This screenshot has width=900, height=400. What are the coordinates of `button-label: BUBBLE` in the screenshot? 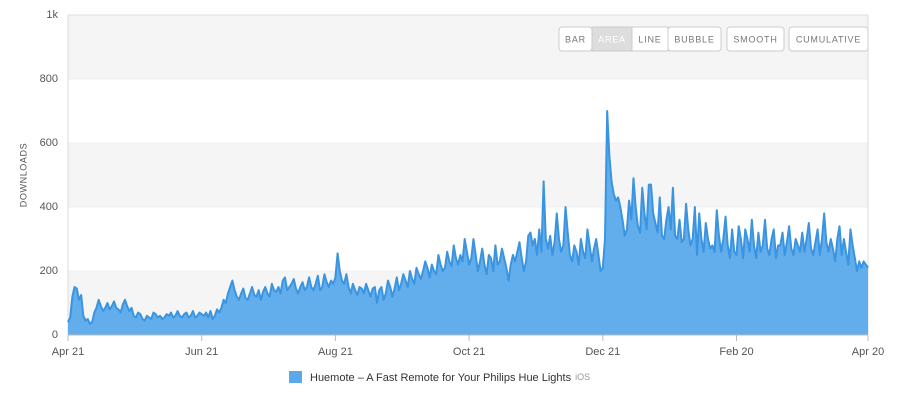 It's located at (694, 39).